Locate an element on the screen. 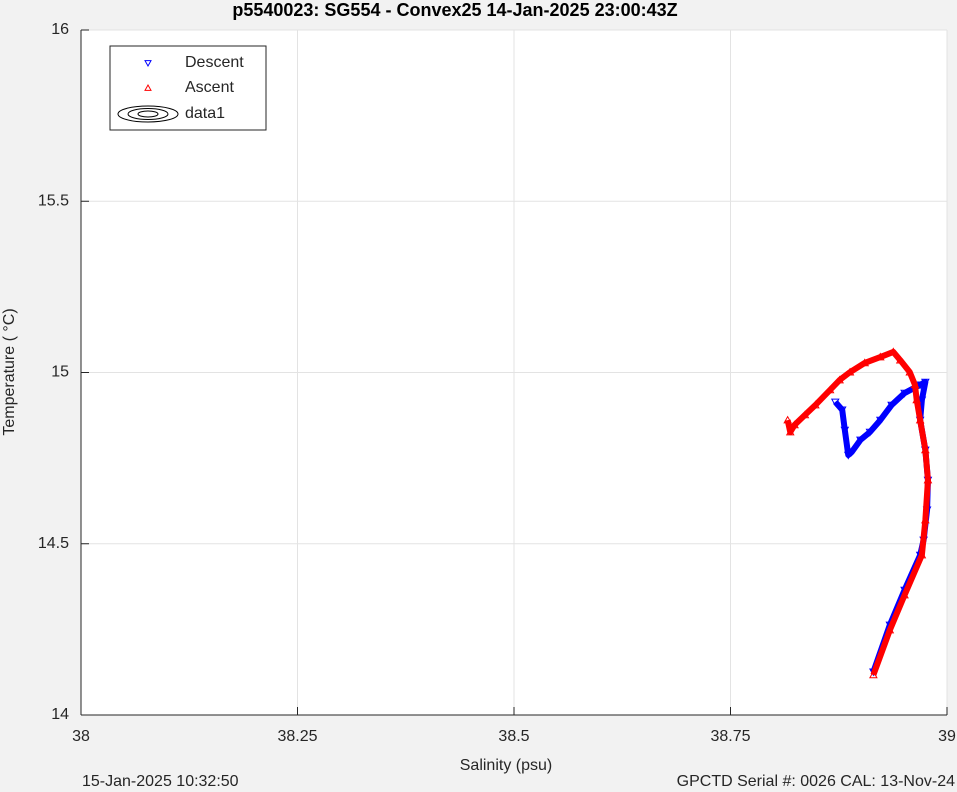  x-tick-label: 39 is located at coordinates (947, 736).